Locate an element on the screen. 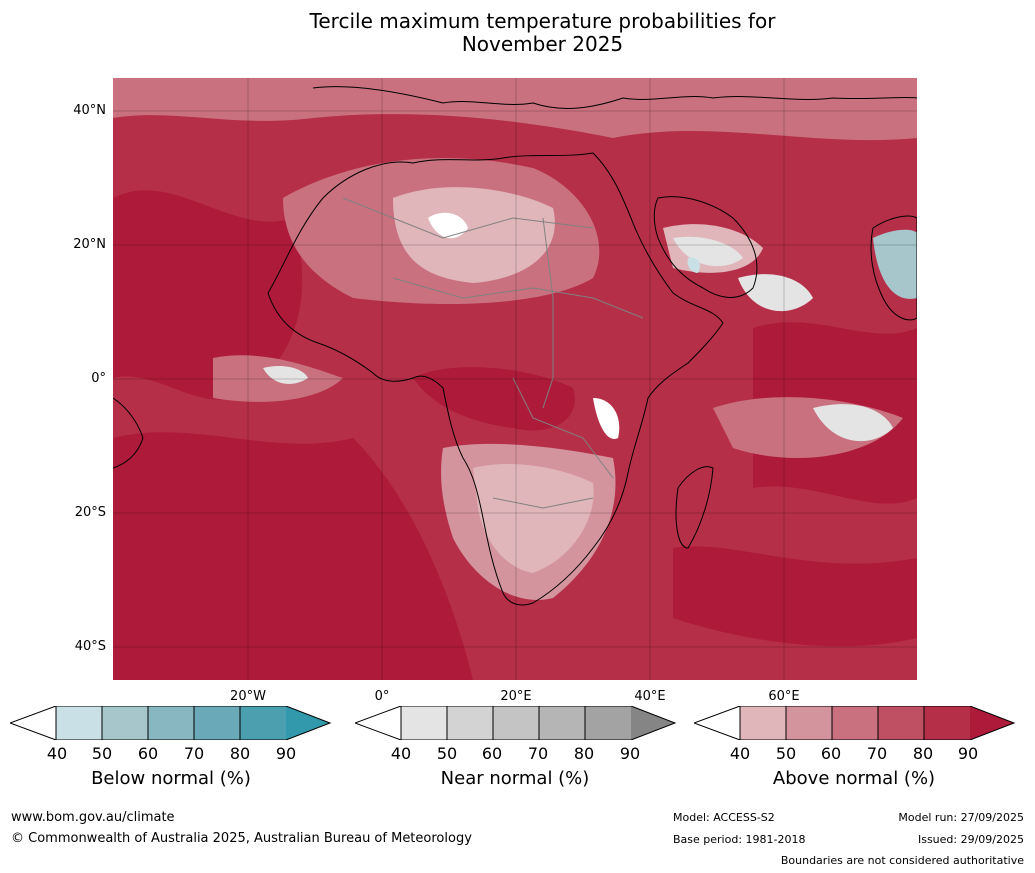  colorbar-above-svg is located at coordinates (854, 723).